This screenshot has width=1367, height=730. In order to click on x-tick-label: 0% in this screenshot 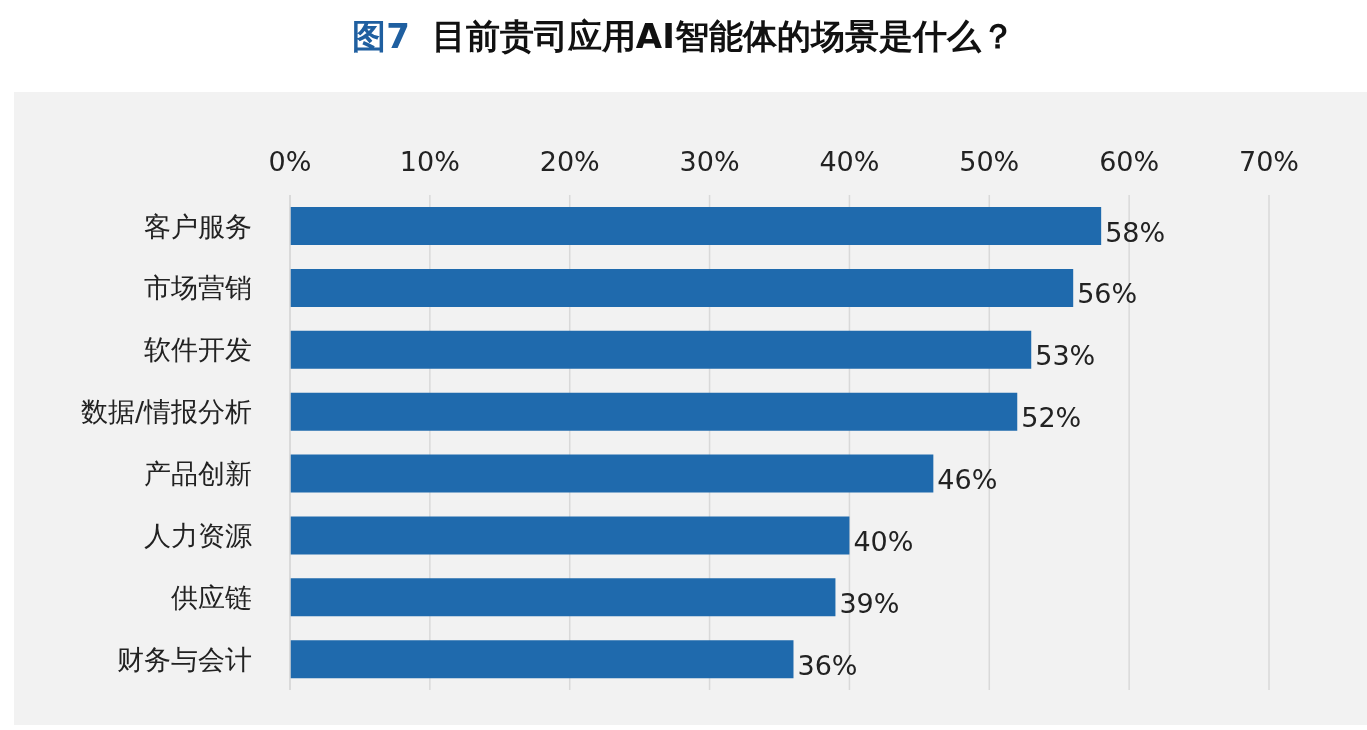, I will do `click(290, 161)`.